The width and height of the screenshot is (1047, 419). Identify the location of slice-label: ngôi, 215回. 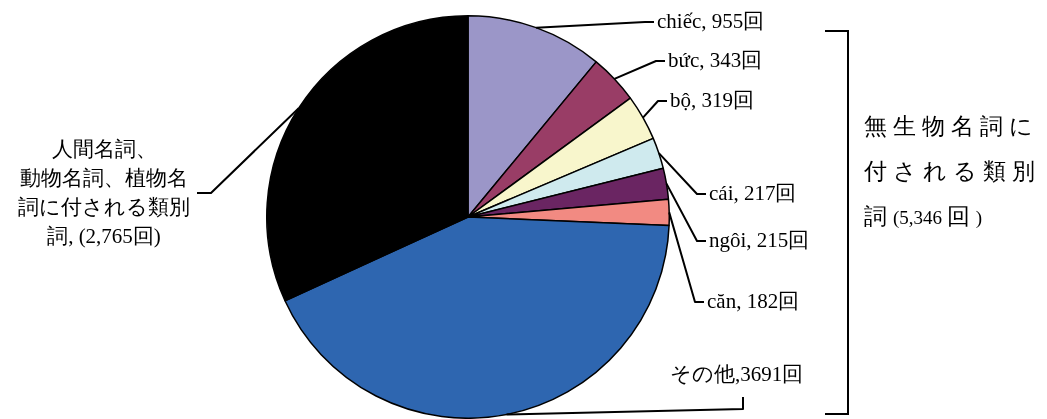
(759, 239).